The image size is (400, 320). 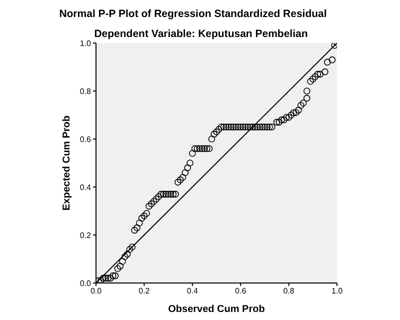 I want to click on y-tick-label: 0.0, so click(x=86, y=283).